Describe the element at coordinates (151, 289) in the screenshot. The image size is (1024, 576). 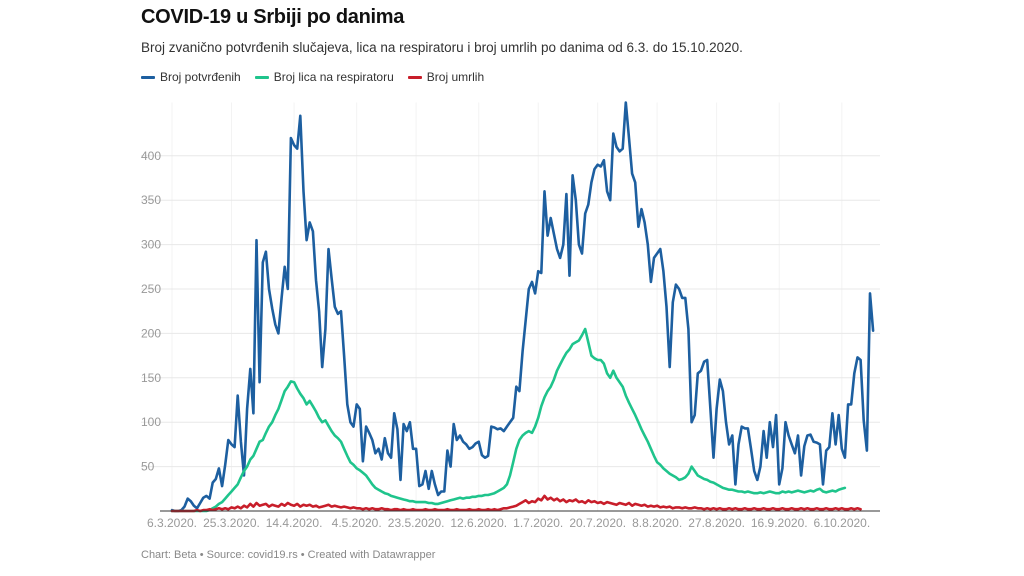
I see `y-tick-label: 250` at that location.